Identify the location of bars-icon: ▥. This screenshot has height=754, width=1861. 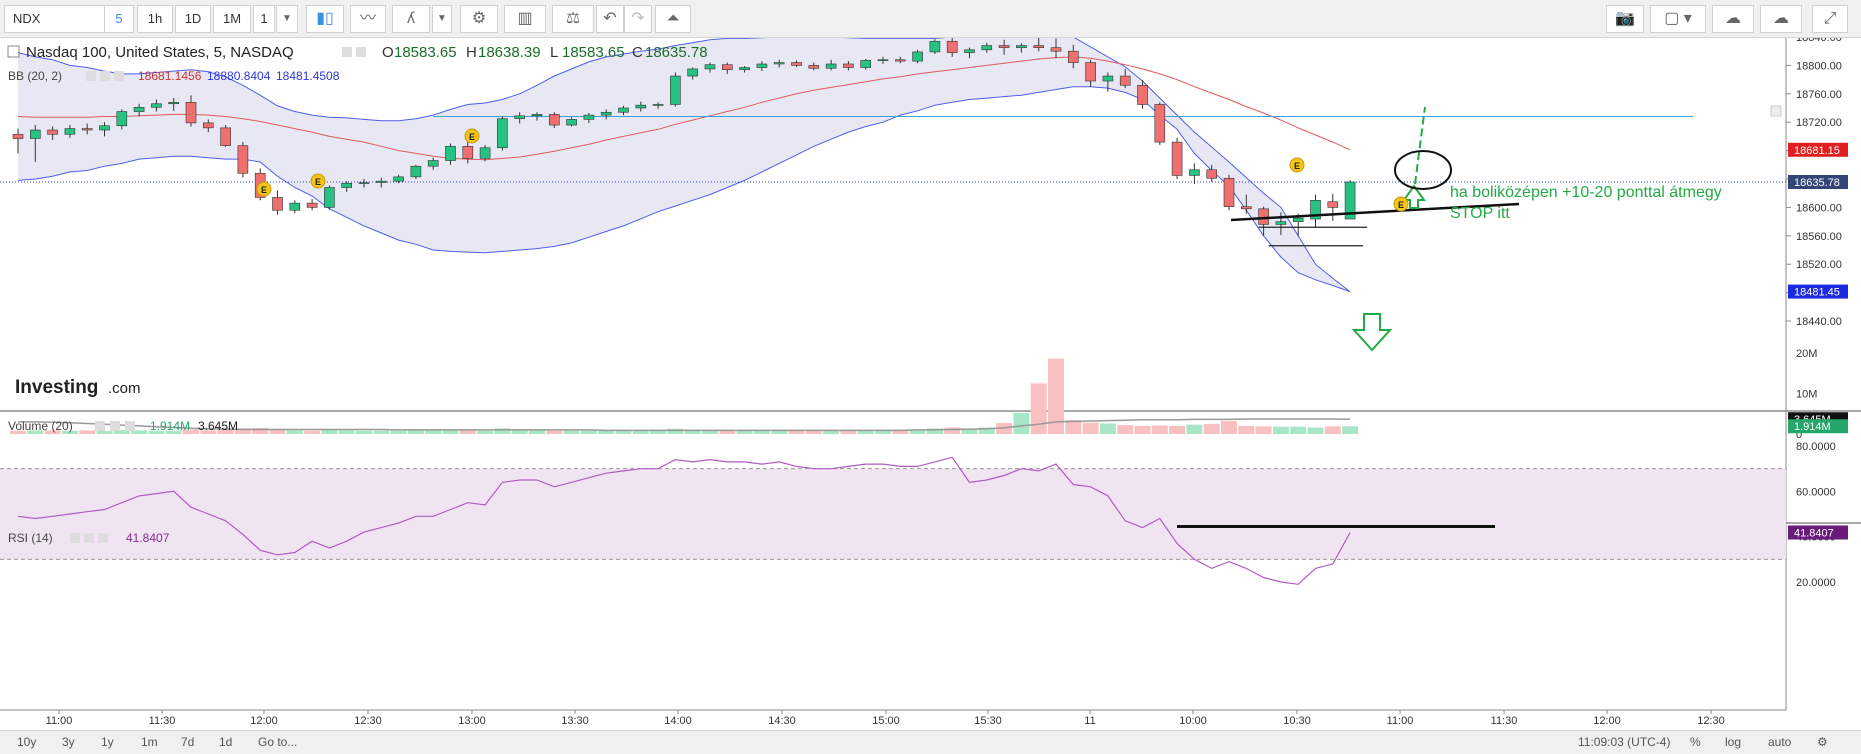
(525, 19).